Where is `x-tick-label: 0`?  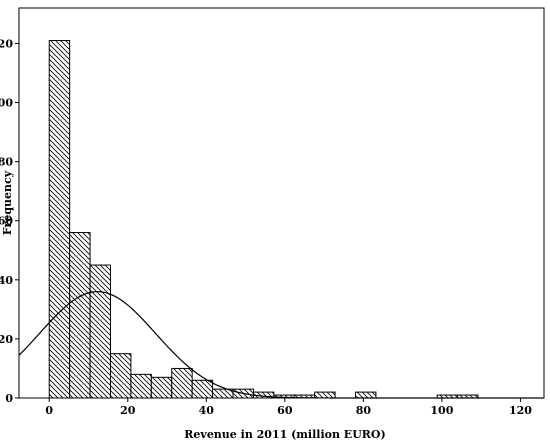
x-tick-label: 0 is located at coordinates (49, 410).